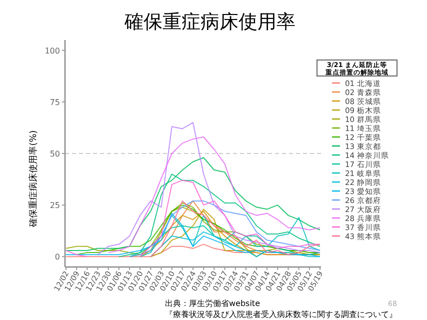 The height and width of the screenshot is (320, 427). What do you see at coordinates (52, 51) in the screenshot?
I see `y-tick-label: 100` at bounding box center [52, 51].